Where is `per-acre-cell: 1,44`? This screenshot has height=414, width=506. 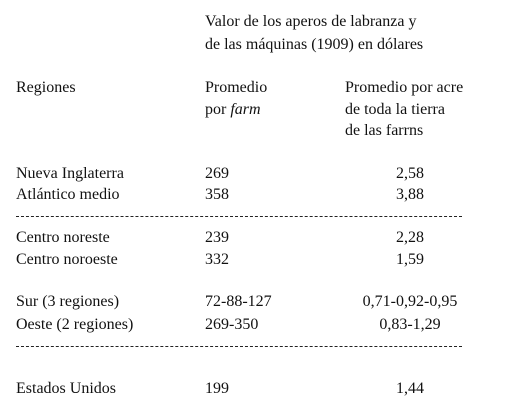 per-acre-cell: 1,44 is located at coordinates (410, 388).